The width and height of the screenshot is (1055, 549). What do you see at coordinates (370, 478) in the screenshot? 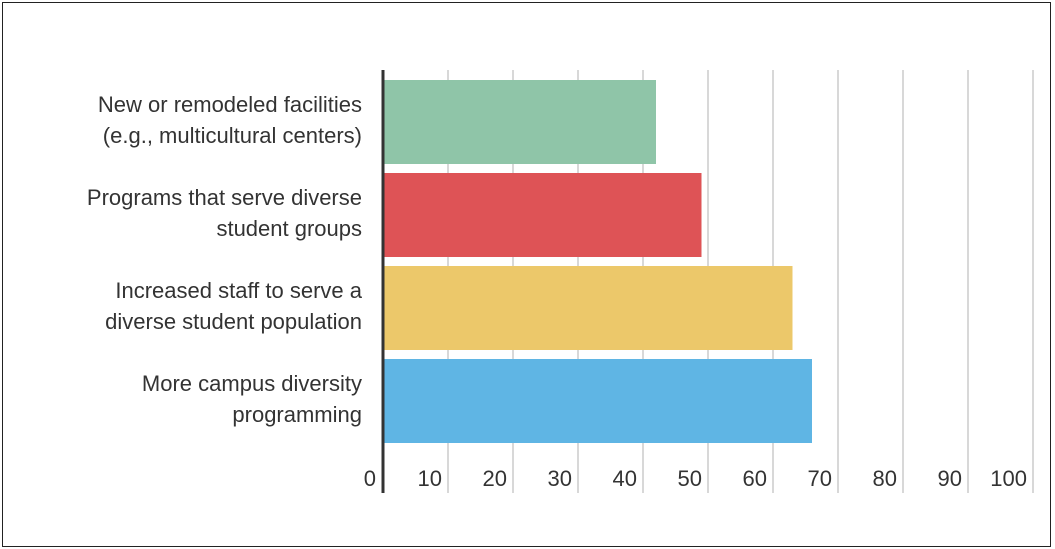
I see `x-tick-label: 0` at bounding box center [370, 478].